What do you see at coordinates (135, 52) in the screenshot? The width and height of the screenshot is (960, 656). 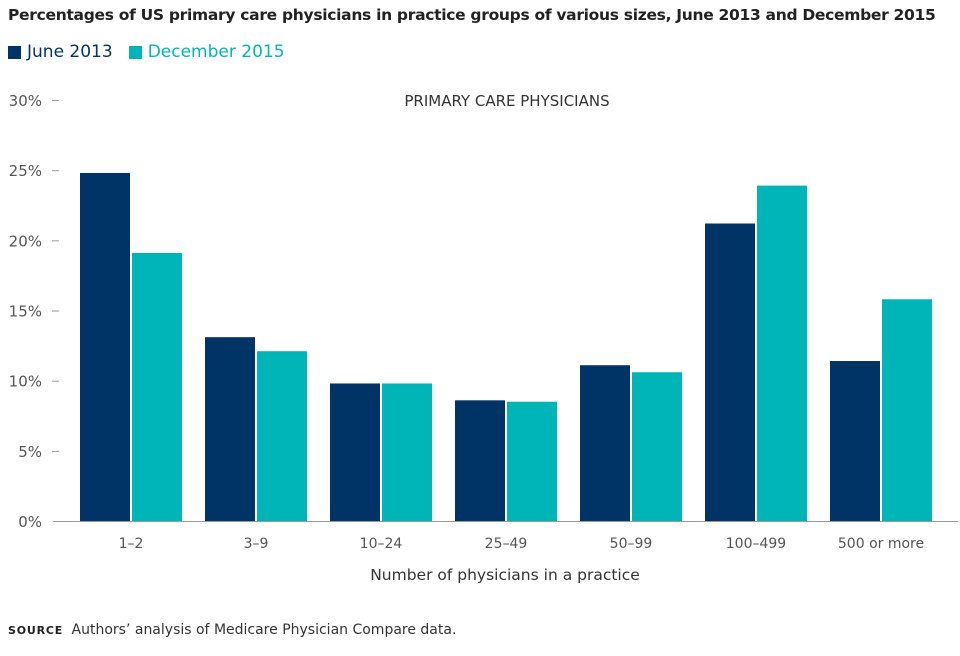 I see `legend-swatch-december-2015` at bounding box center [135, 52].